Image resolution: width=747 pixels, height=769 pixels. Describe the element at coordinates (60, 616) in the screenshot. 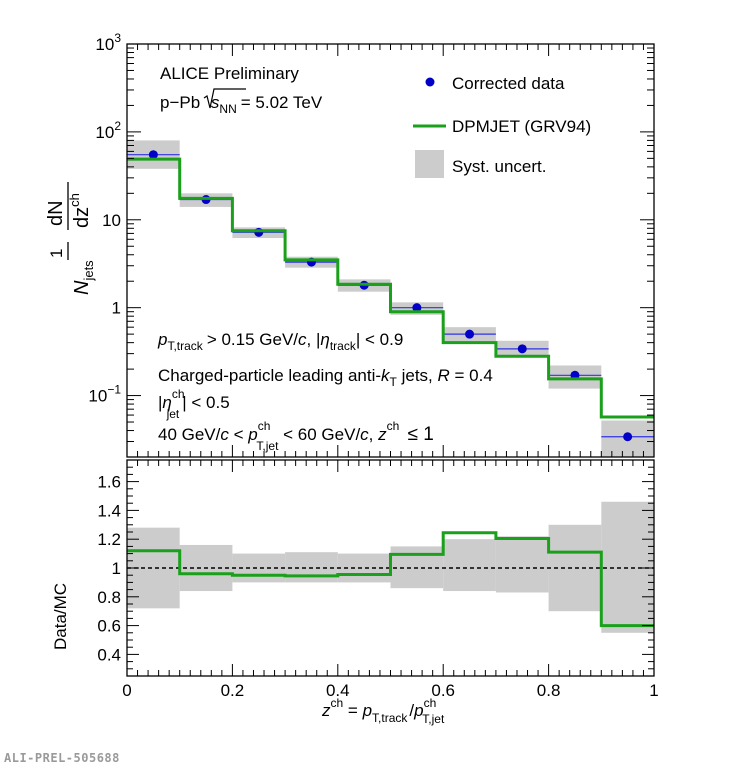

I see `ratio-y-axis-label: Data/MC` at that location.